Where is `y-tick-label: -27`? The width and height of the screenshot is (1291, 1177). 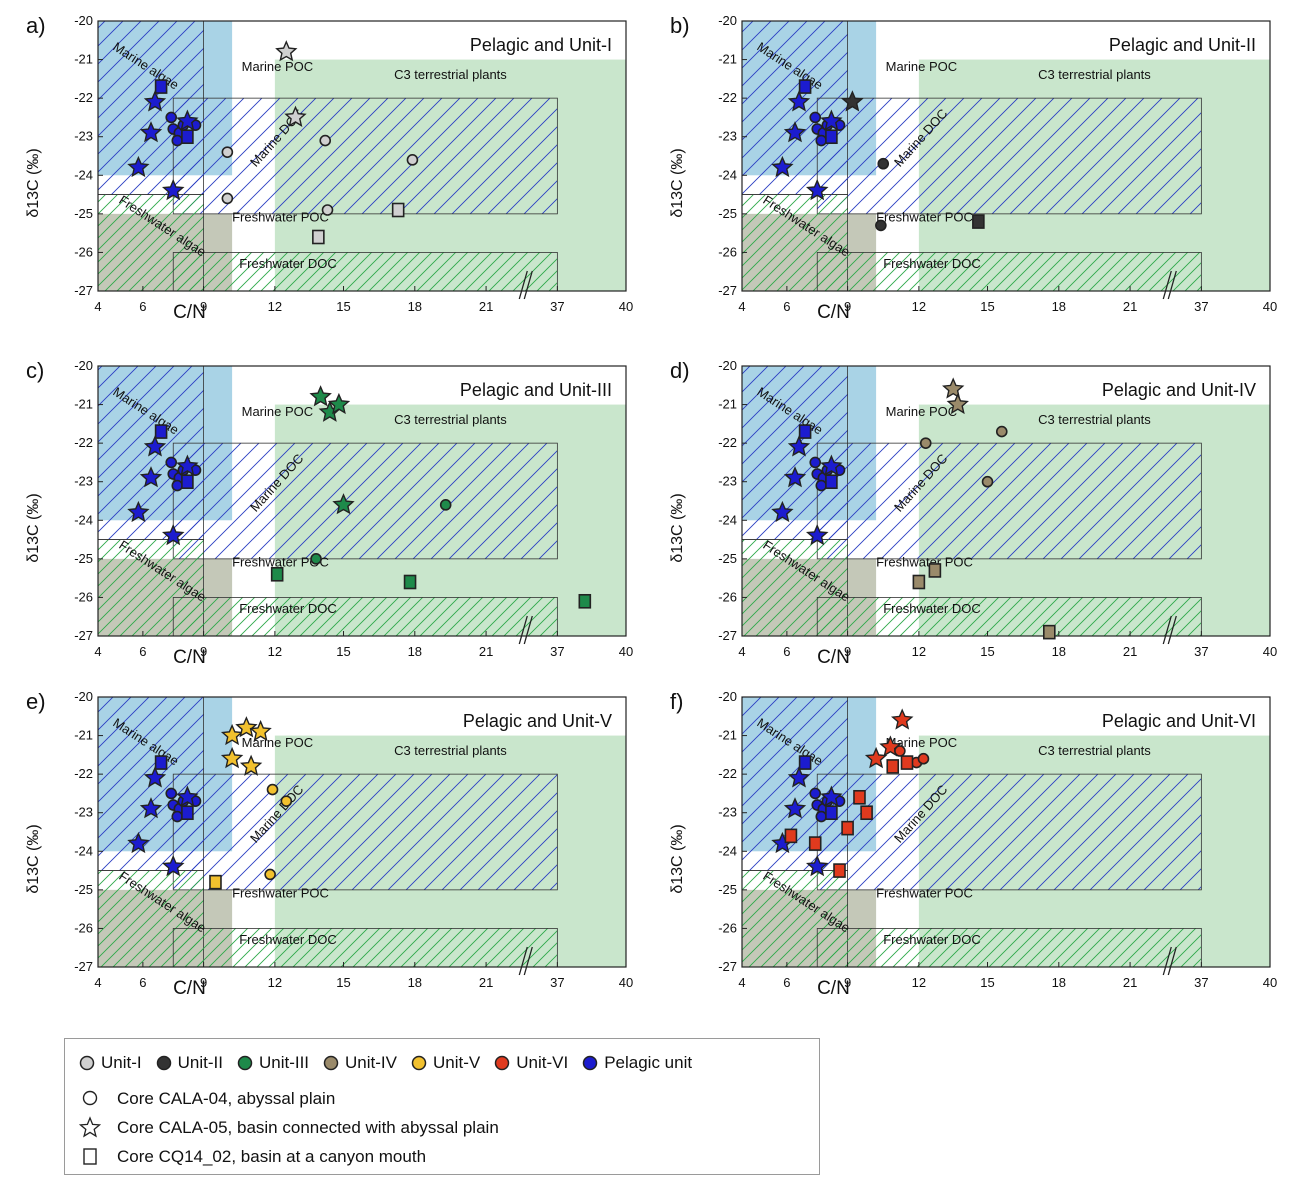 y-tick-label: -27 is located at coordinates (727, 635).